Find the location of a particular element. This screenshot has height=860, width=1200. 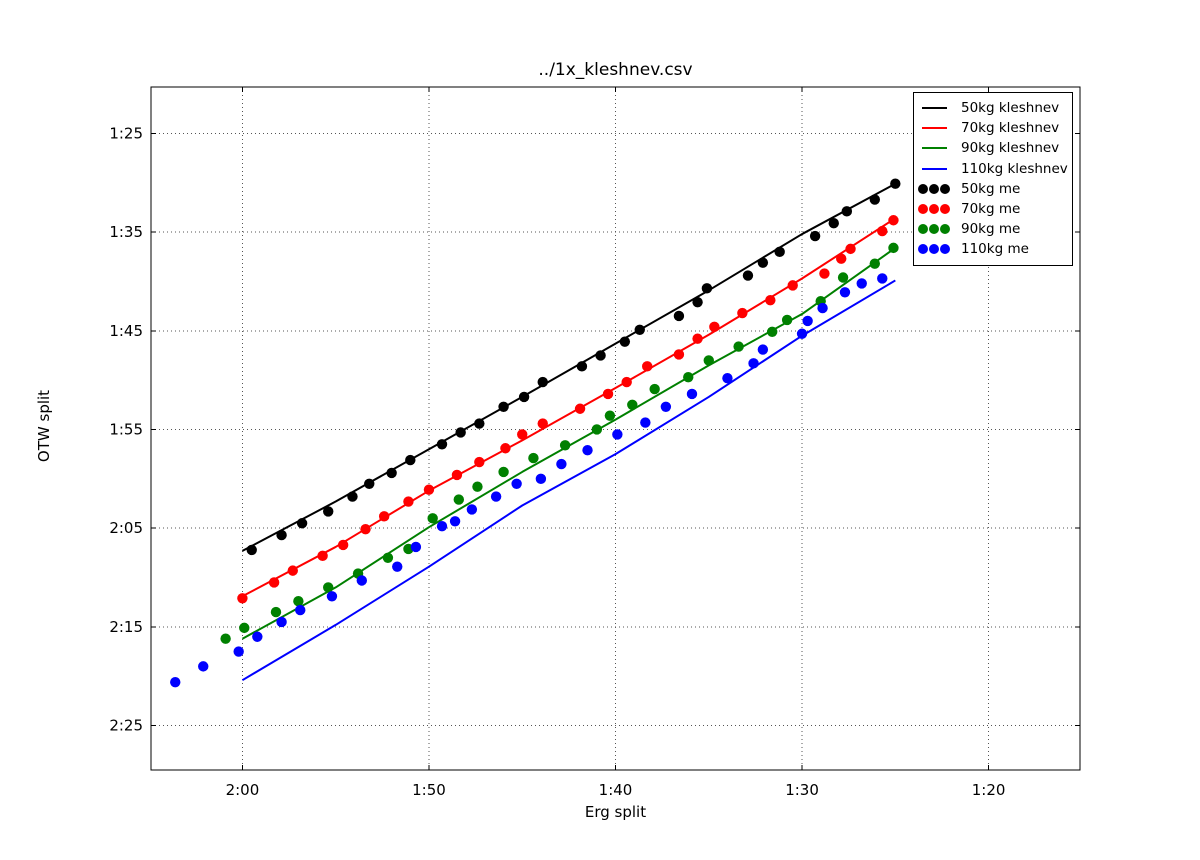

y-tick-label: 1:35 is located at coordinates (126, 232).